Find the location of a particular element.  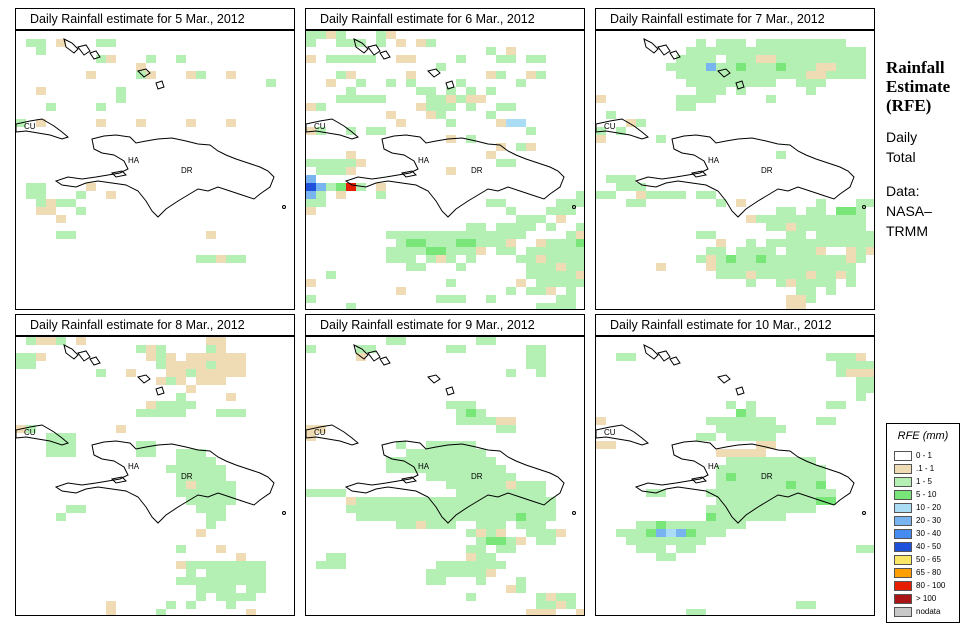

country-label-cu: CU is located at coordinates (30, 126).